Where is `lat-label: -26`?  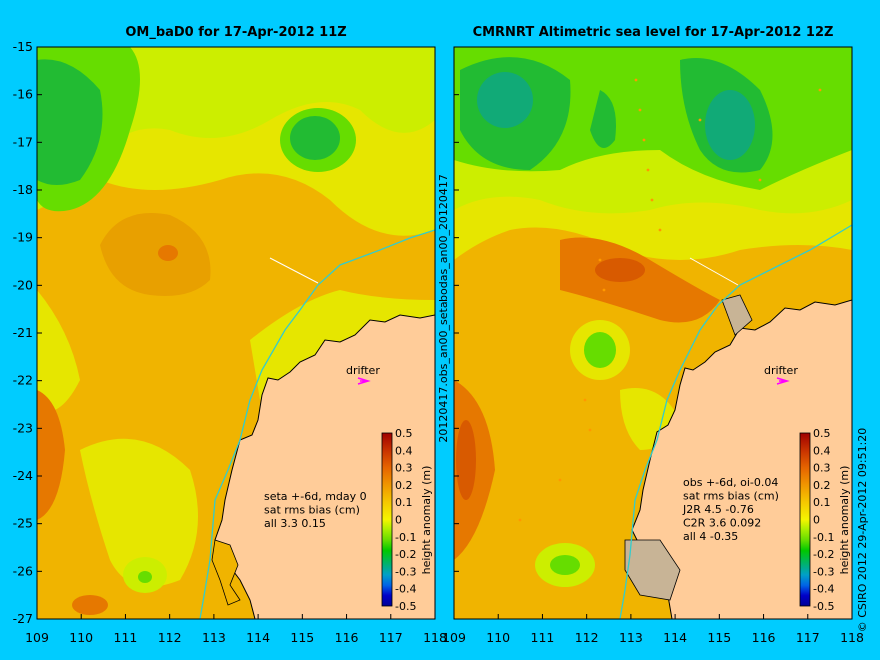
lat-label: -26 is located at coordinates (23, 570).